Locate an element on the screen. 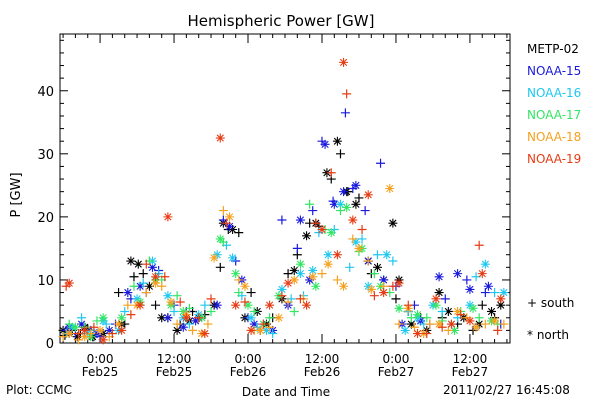  footer-plot-credit: Plot: CCMC is located at coordinates (39, 390).